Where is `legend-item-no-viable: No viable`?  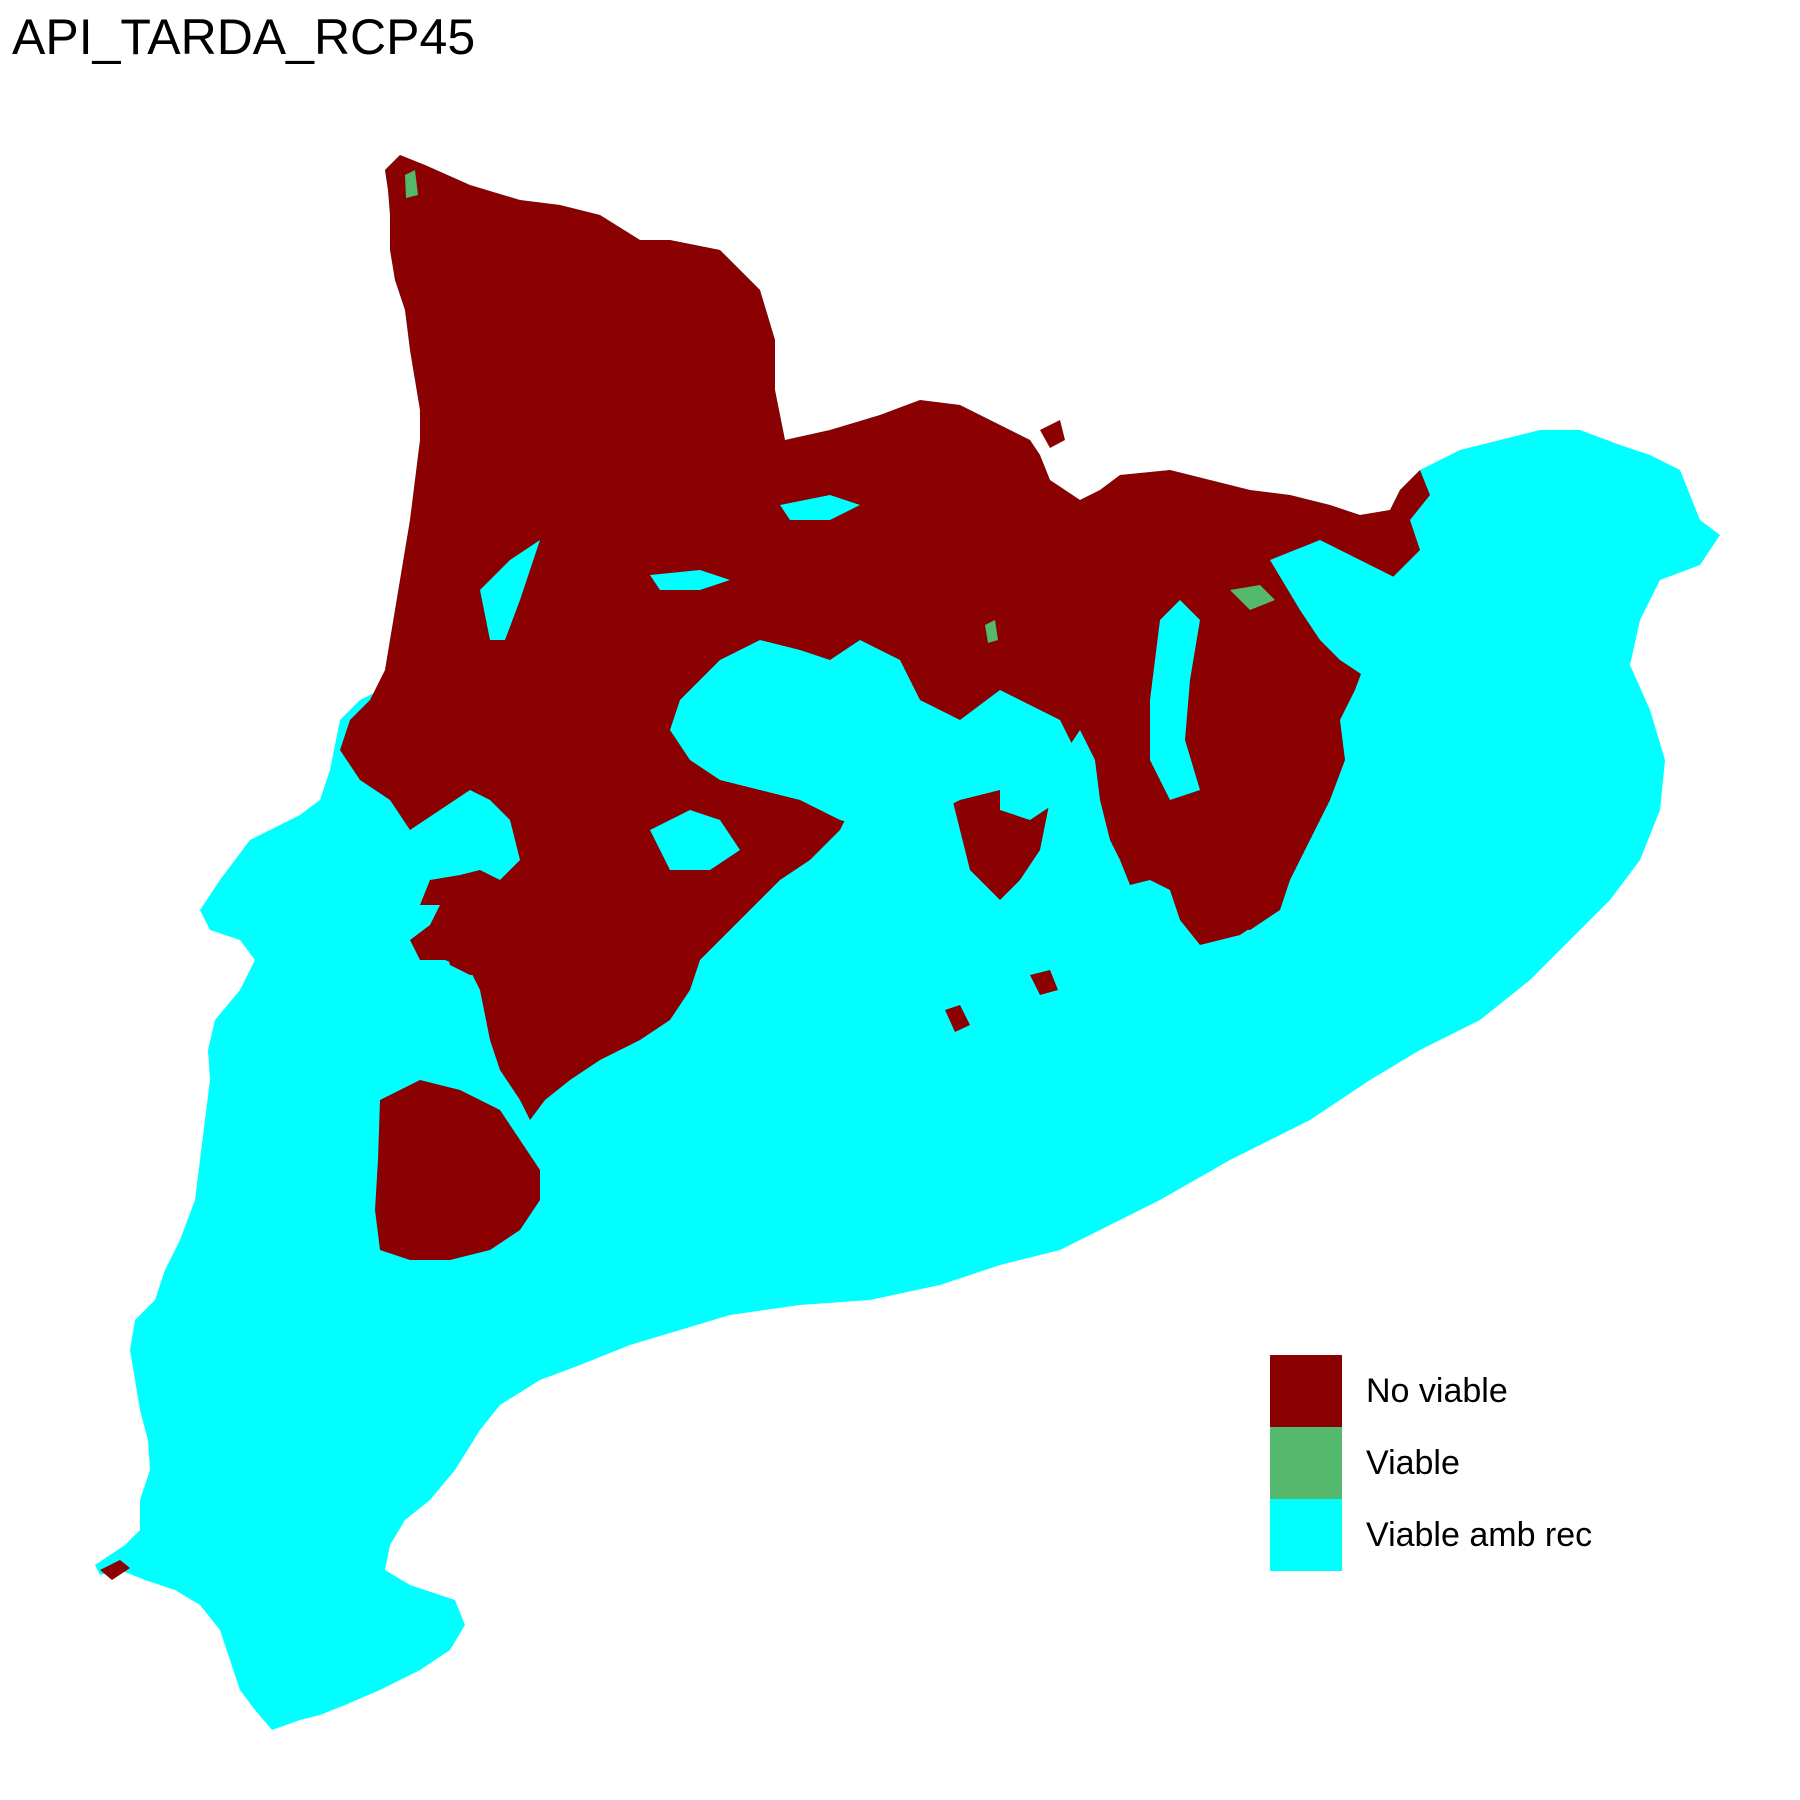 legend-item-no-viable: No viable is located at coordinates (1431, 1391).